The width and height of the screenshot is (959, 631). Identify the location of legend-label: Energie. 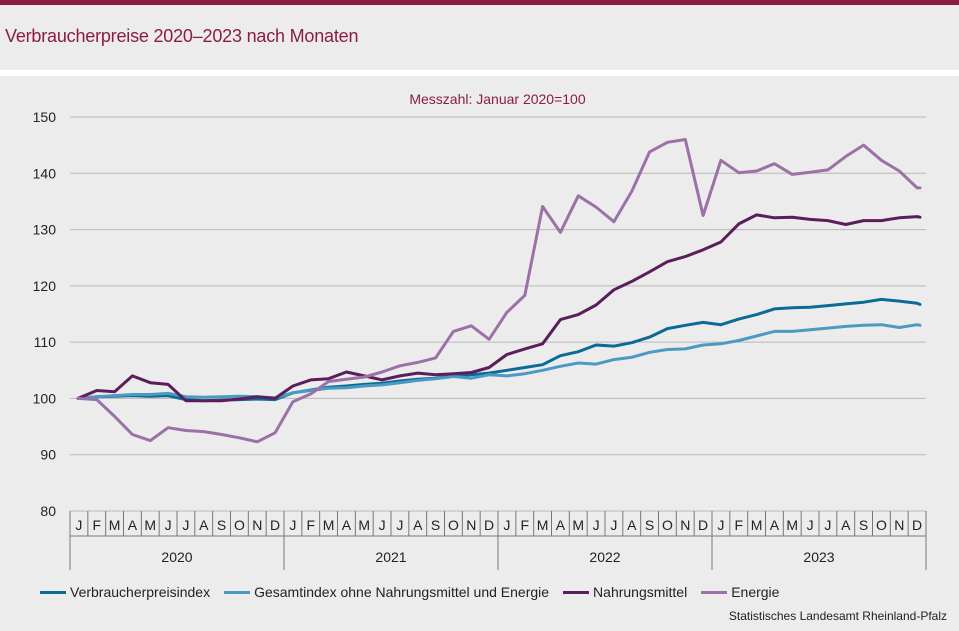
(755, 592).